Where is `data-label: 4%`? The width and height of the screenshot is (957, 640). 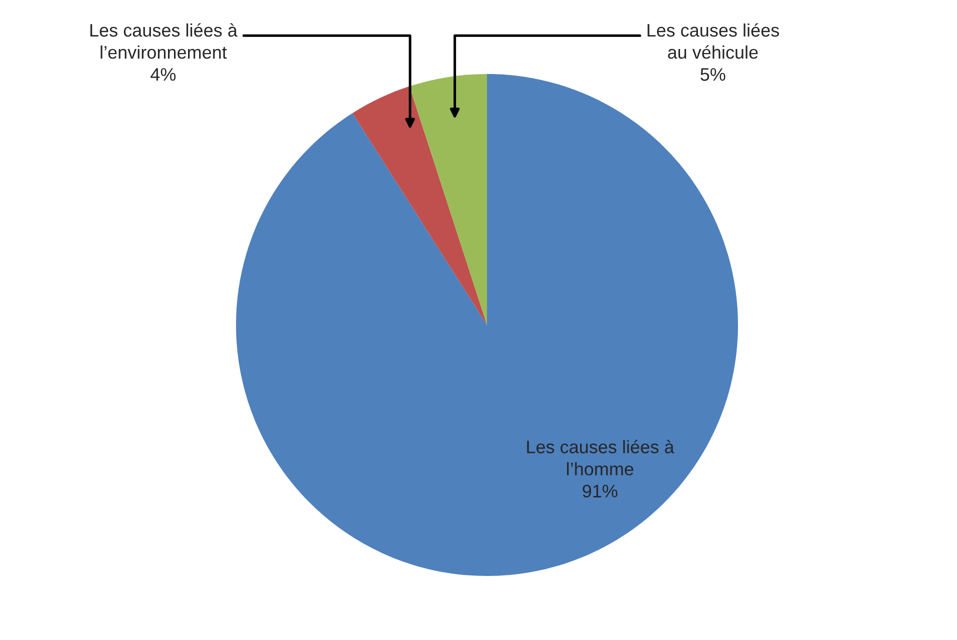 data-label: 4% is located at coordinates (163, 74).